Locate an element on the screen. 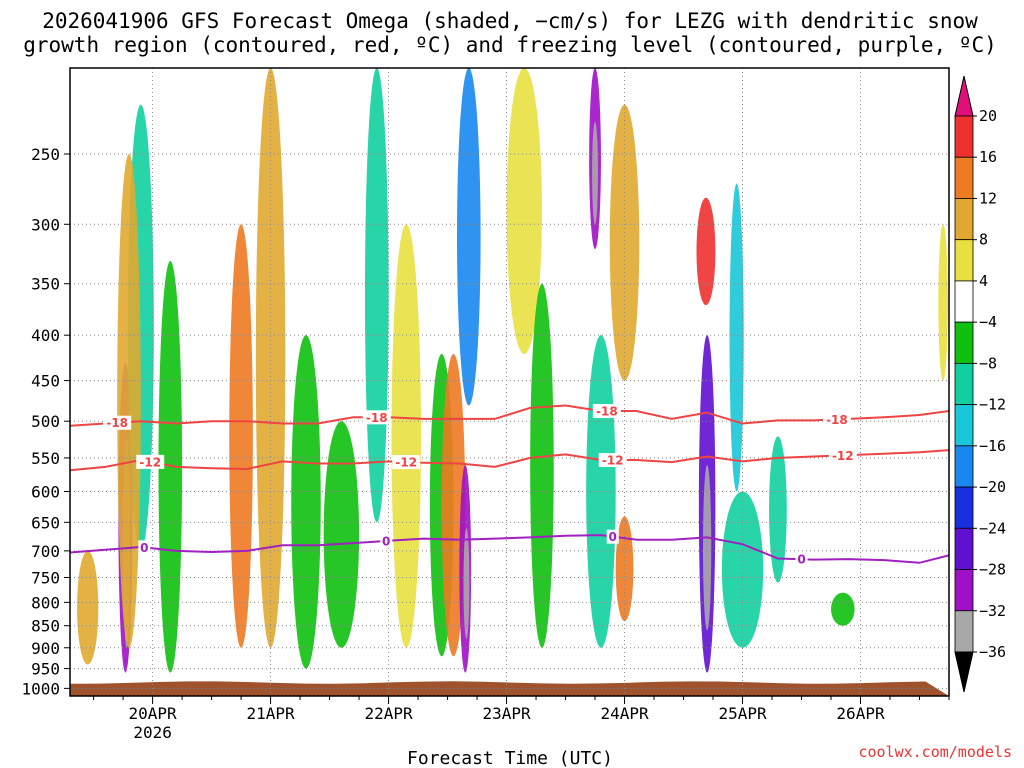 The height and width of the screenshot is (768, 1024). y-tick-label: 400 is located at coordinates (45, 335).